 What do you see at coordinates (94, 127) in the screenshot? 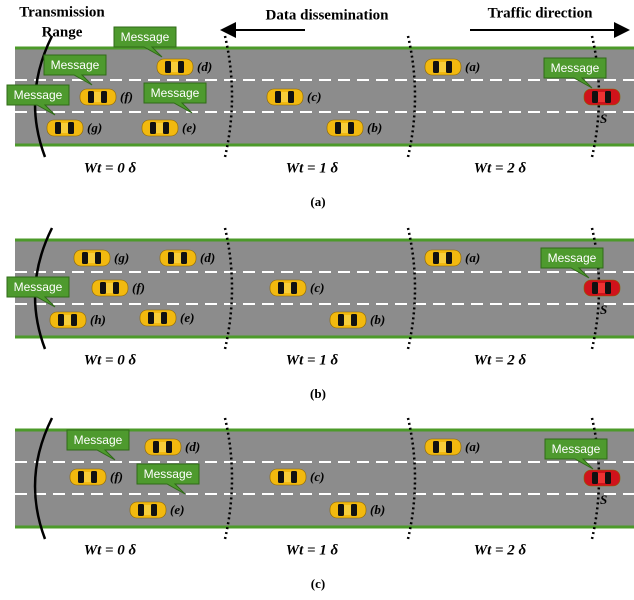
I see `car-label: (g)` at bounding box center [94, 127].